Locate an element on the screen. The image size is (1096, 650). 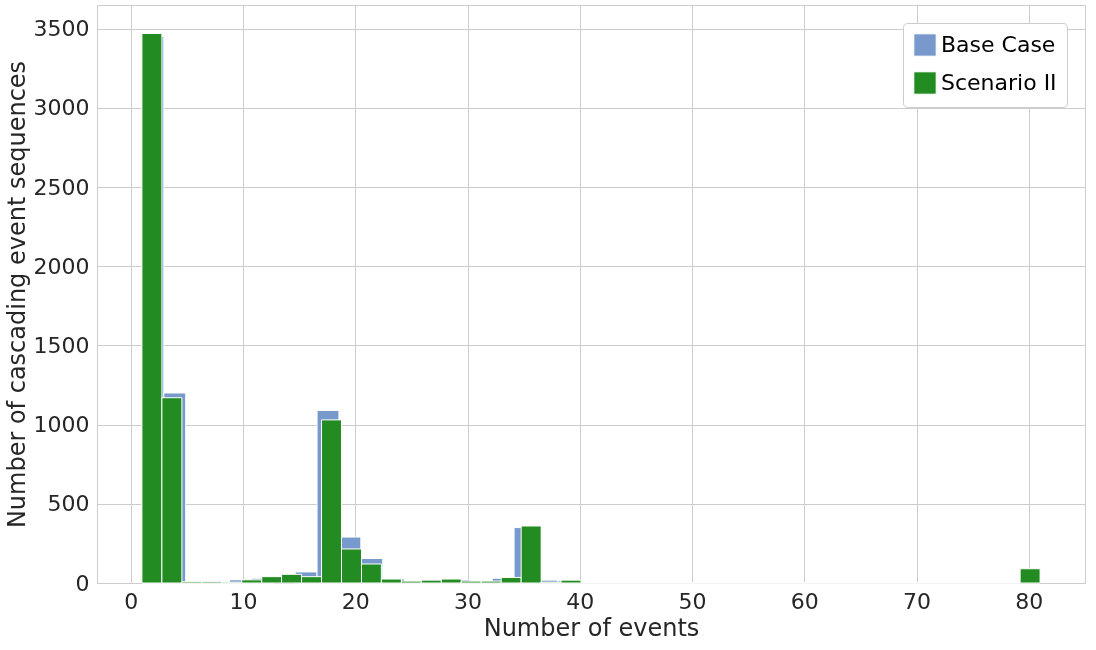
x-tick-label: 20 is located at coordinates (355, 601).